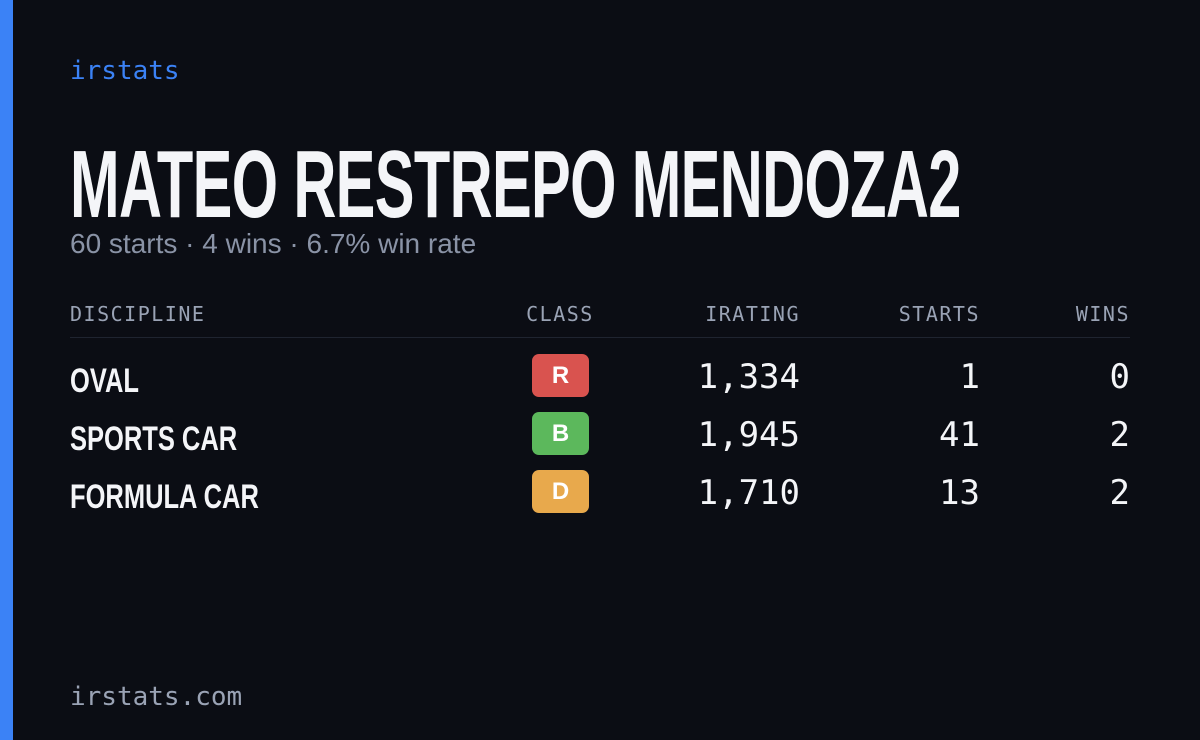 The width and height of the screenshot is (1200, 740). I want to click on column-header: STARTS, so click(939, 314).